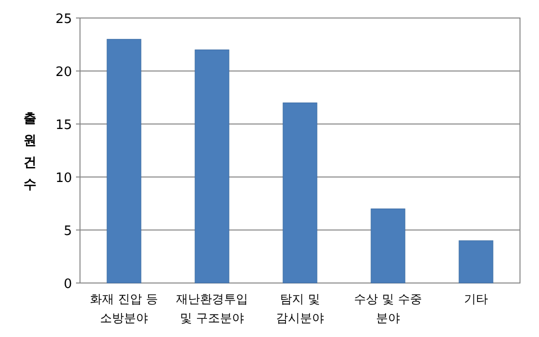 The width and height of the screenshot is (539, 337). Describe the element at coordinates (68, 231) in the screenshot. I see `y-tick-label: 5` at that location.